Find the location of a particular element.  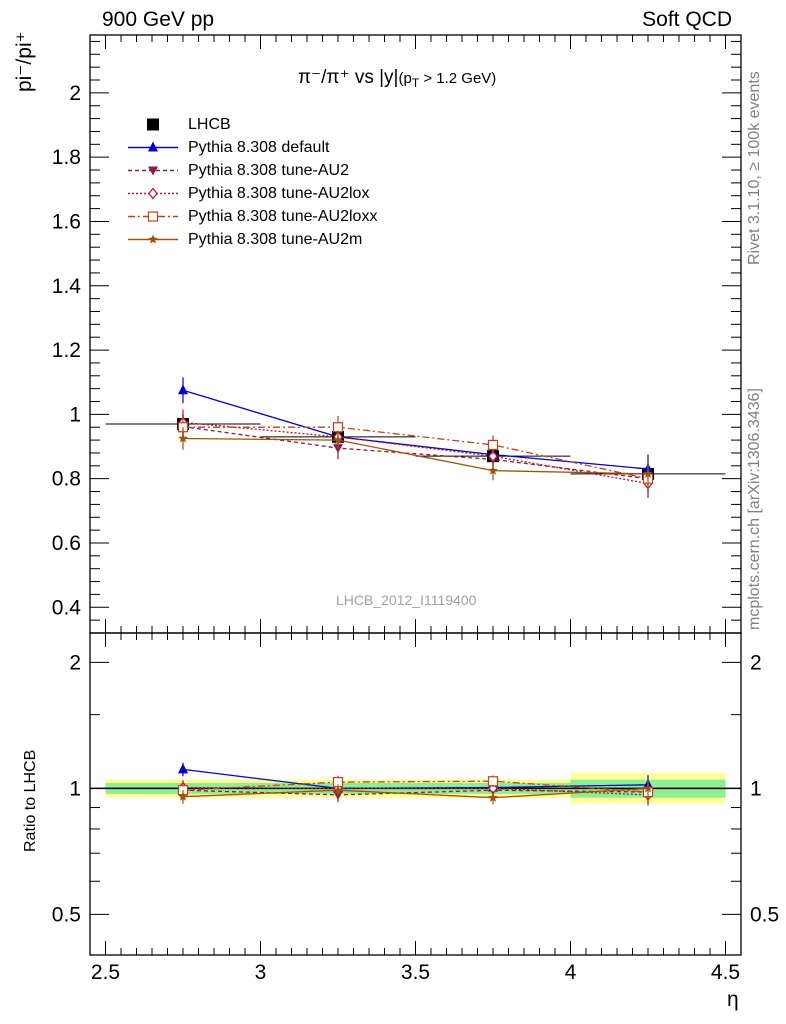

main-y-tick-label: 2 is located at coordinates (75, 93).